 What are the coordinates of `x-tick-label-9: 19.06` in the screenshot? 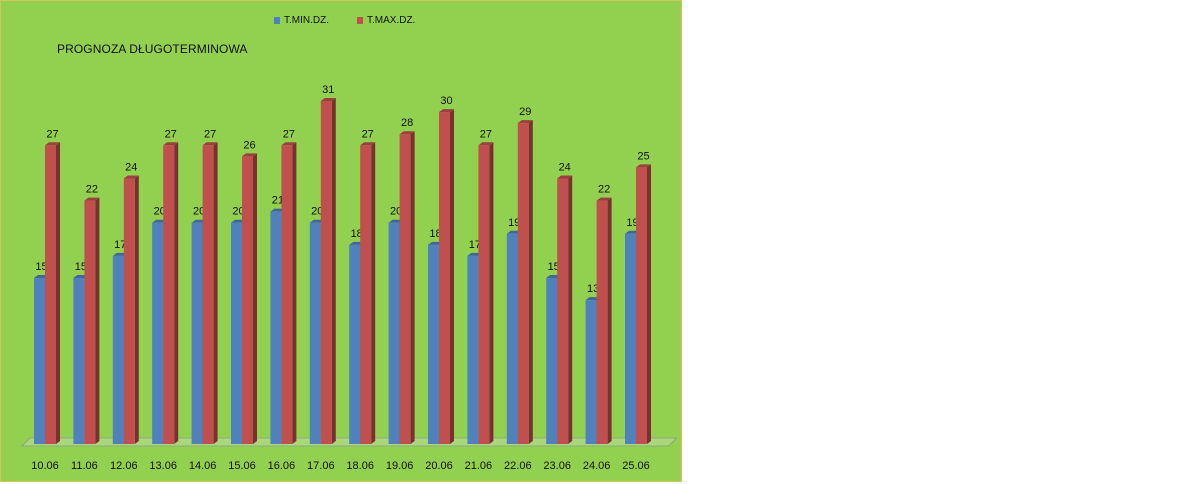 It's located at (400, 466).